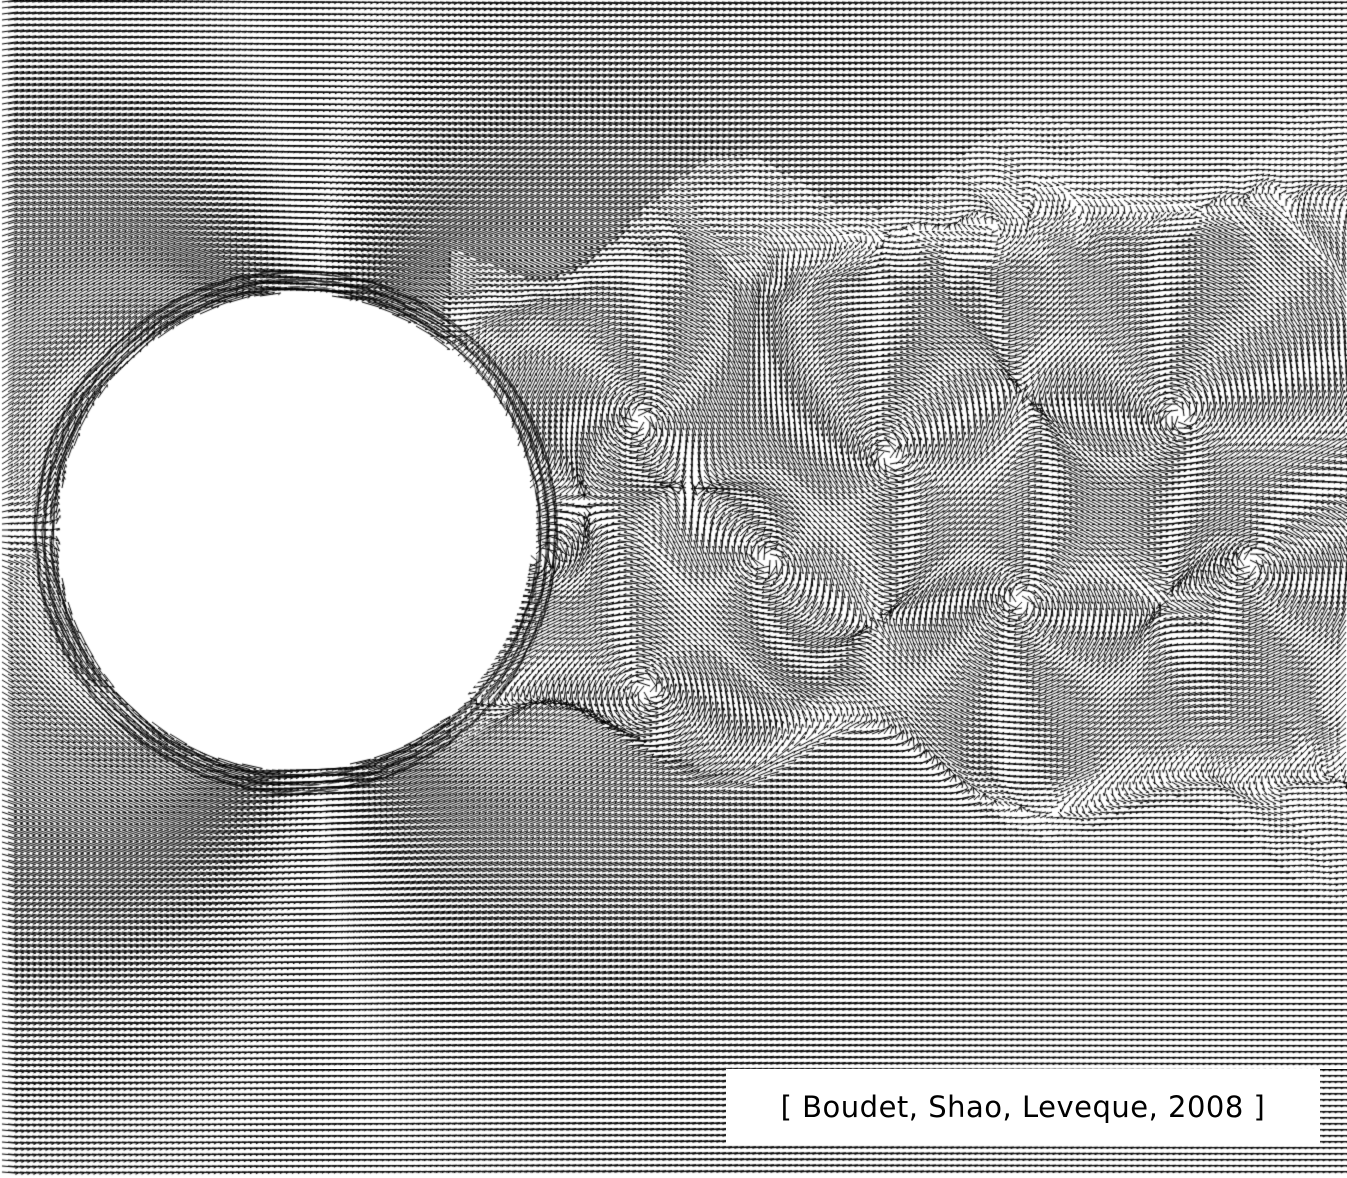 The width and height of the screenshot is (1347, 1178). I want to click on citation-box: [ Boudet, Shao, Leveque, 2008 ], so click(1023, 1107).